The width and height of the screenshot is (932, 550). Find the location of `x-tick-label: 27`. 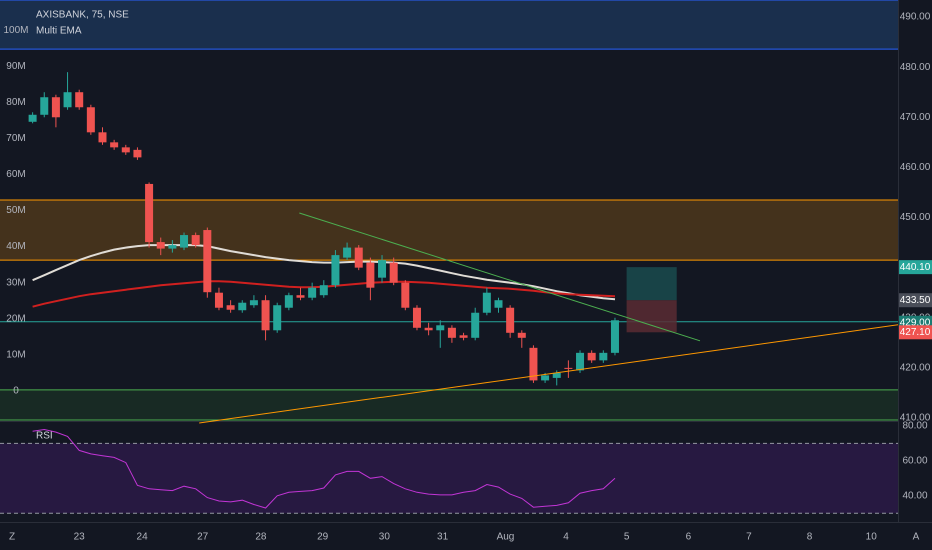

x-tick-label: 27 is located at coordinates (203, 537).